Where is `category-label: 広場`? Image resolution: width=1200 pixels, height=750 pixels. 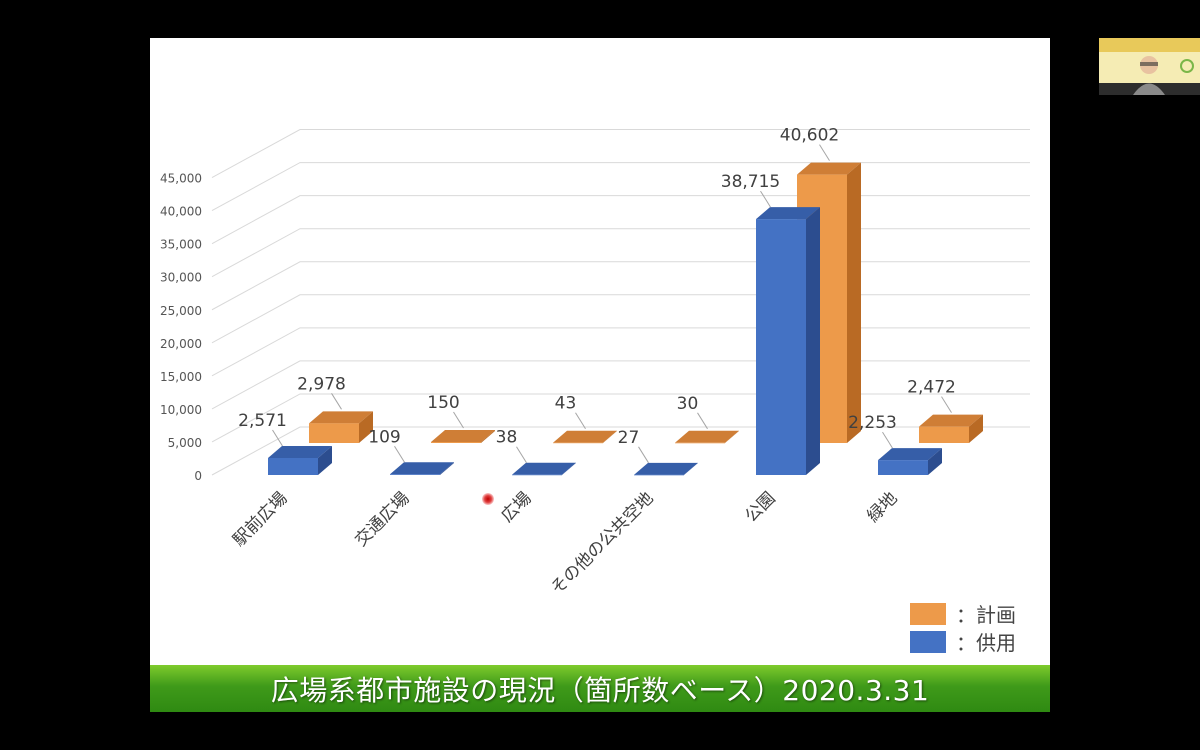
category-label: 広場 is located at coordinates (516, 507).